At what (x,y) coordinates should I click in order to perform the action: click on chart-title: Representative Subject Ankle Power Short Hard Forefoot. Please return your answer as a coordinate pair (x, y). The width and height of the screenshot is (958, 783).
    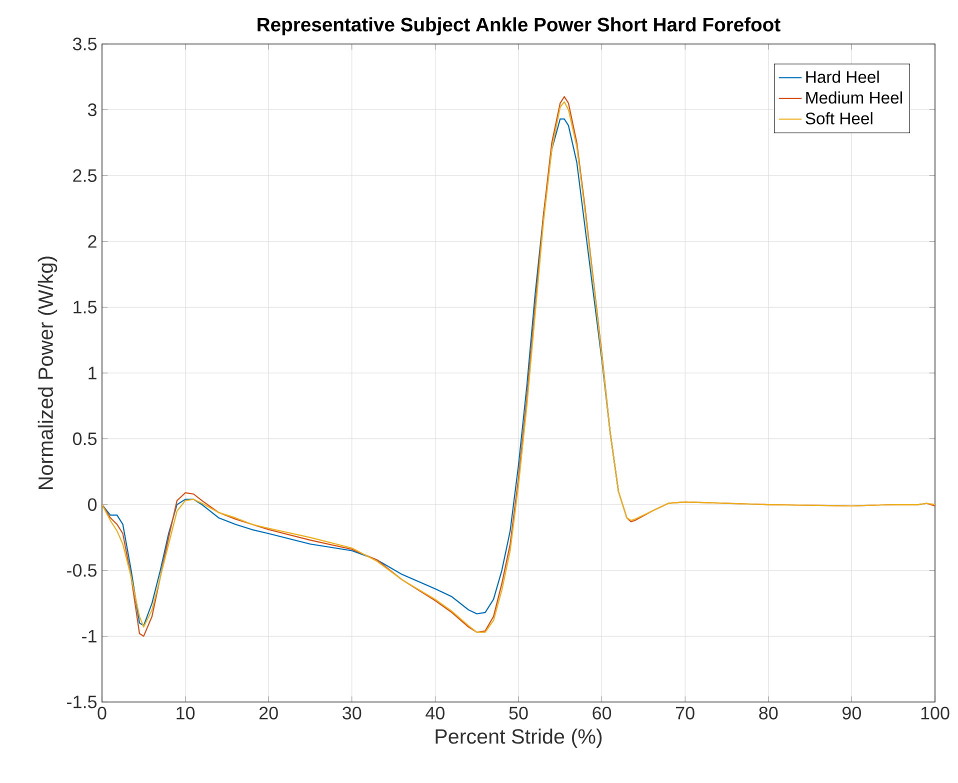
    Looking at the image, I should click on (519, 26).